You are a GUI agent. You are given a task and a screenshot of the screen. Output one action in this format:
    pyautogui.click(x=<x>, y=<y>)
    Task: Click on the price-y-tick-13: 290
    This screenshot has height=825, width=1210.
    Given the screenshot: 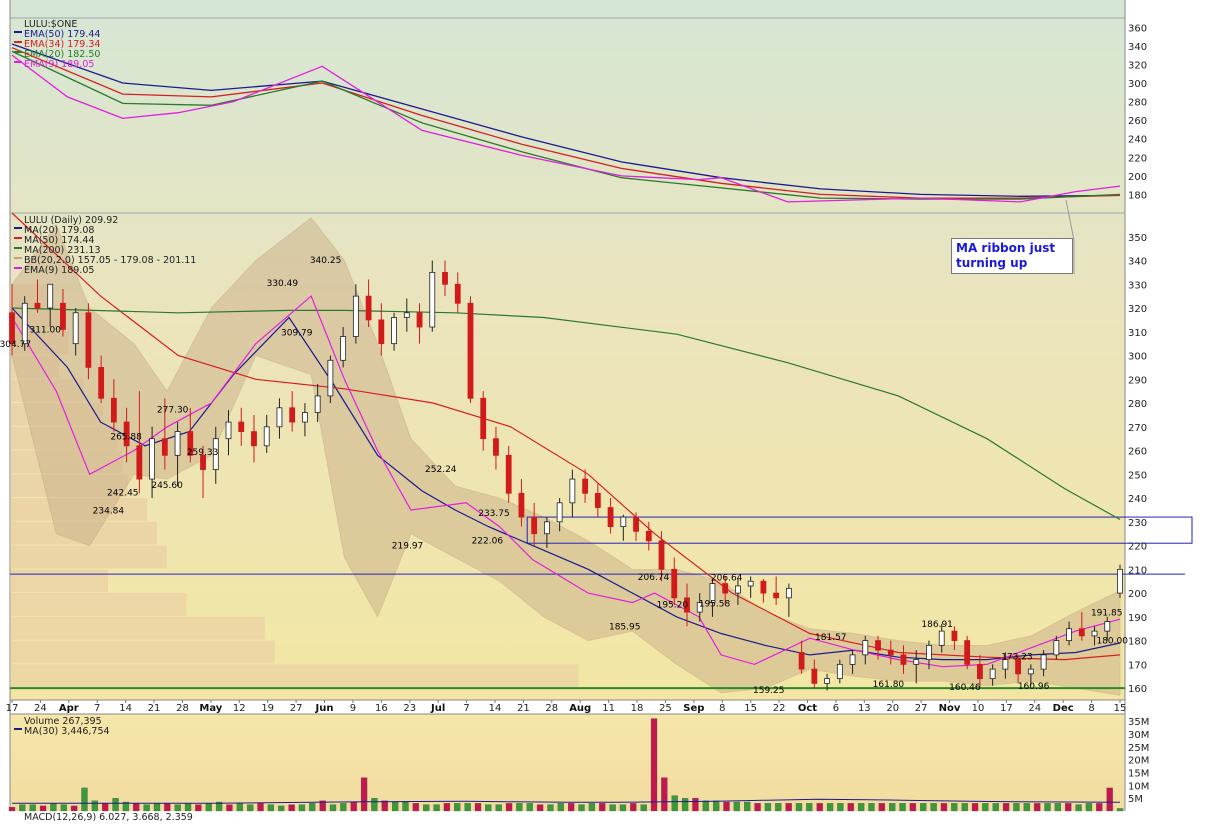 What is the action you would take?
    pyautogui.click(x=1137, y=380)
    